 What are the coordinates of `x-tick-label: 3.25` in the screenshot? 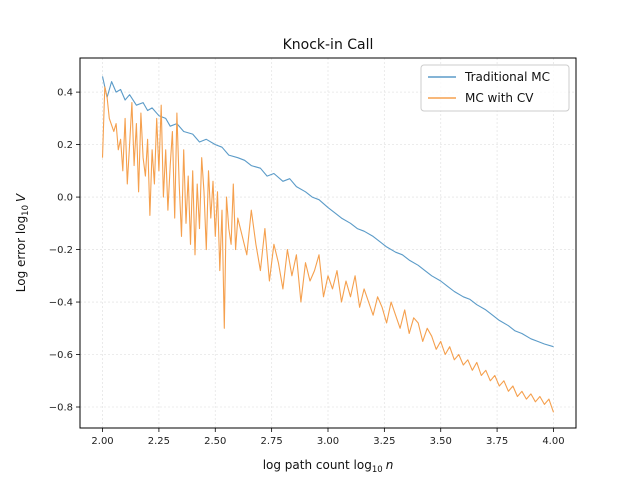 It's located at (384, 441).